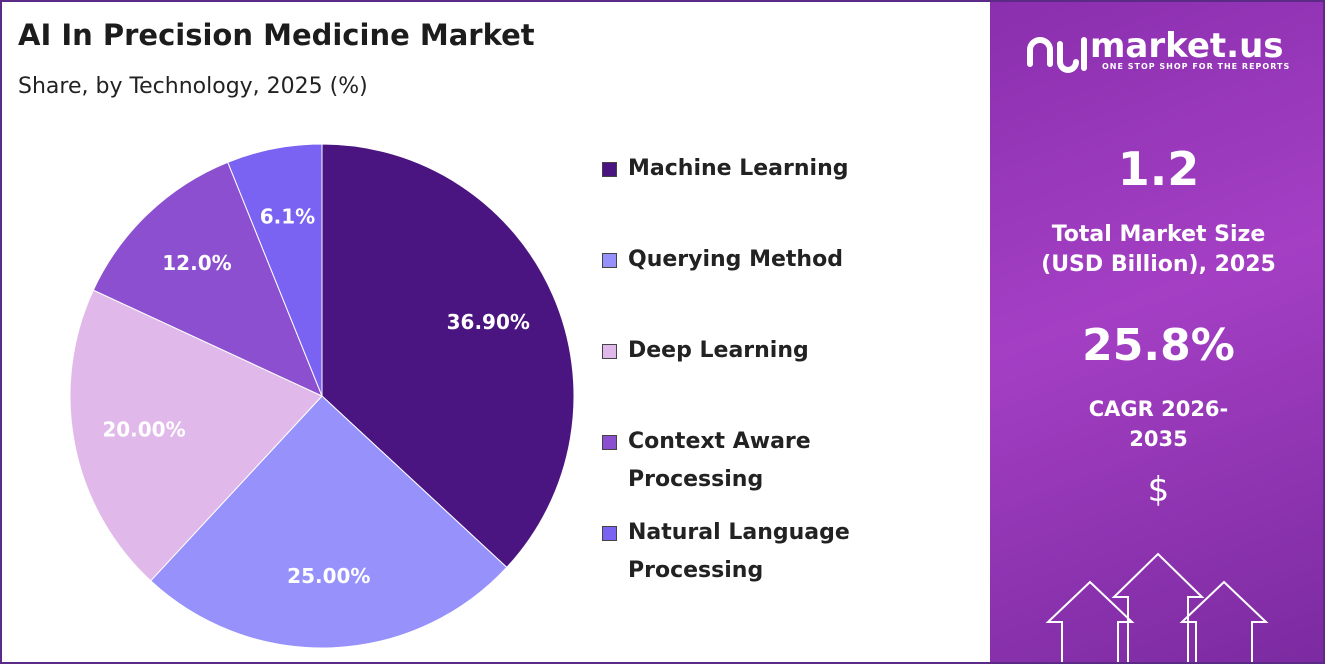  Describe the element at coordinates (1158, 424) in the screenshot. I see `cagr-label: CAGR 2026-2035` at that location.